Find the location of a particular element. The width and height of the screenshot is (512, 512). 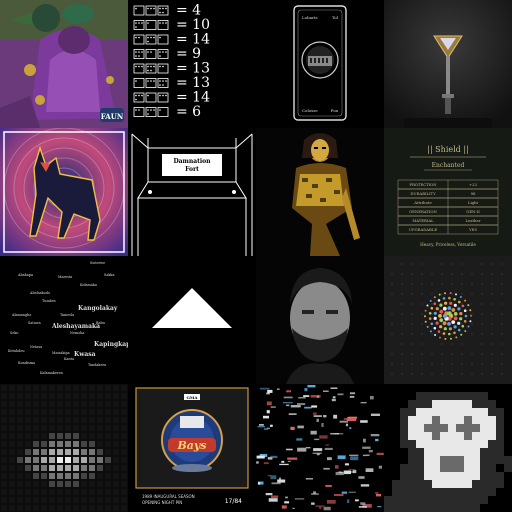

tile-white-triangle is located at coordinates (192, 320).